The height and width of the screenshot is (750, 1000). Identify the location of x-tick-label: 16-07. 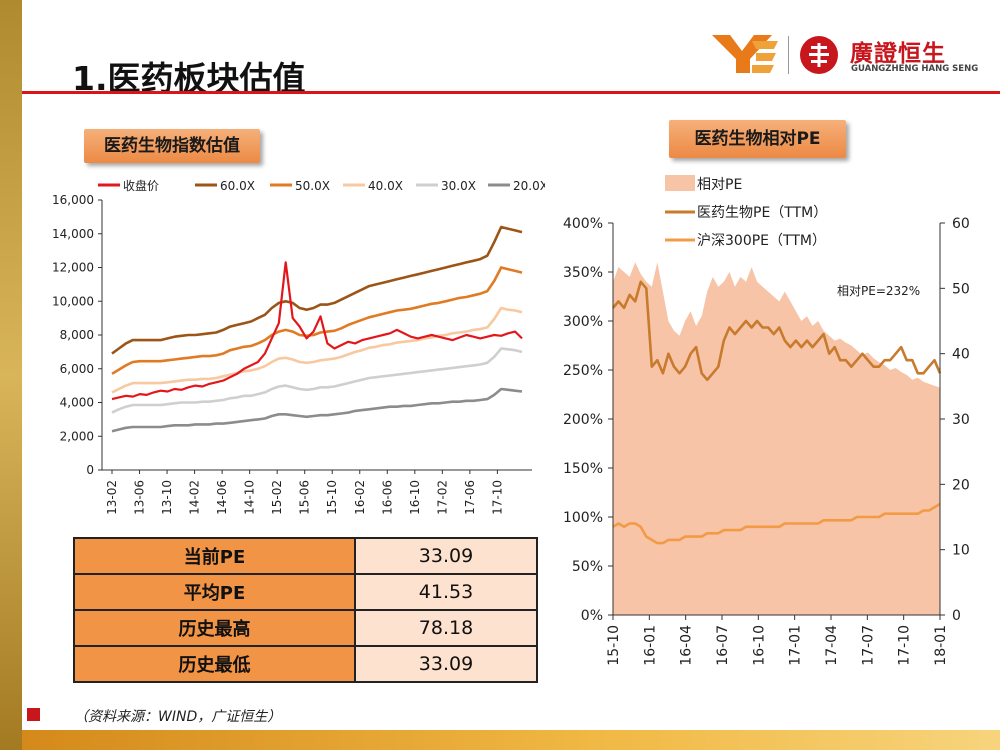
(723, 645).